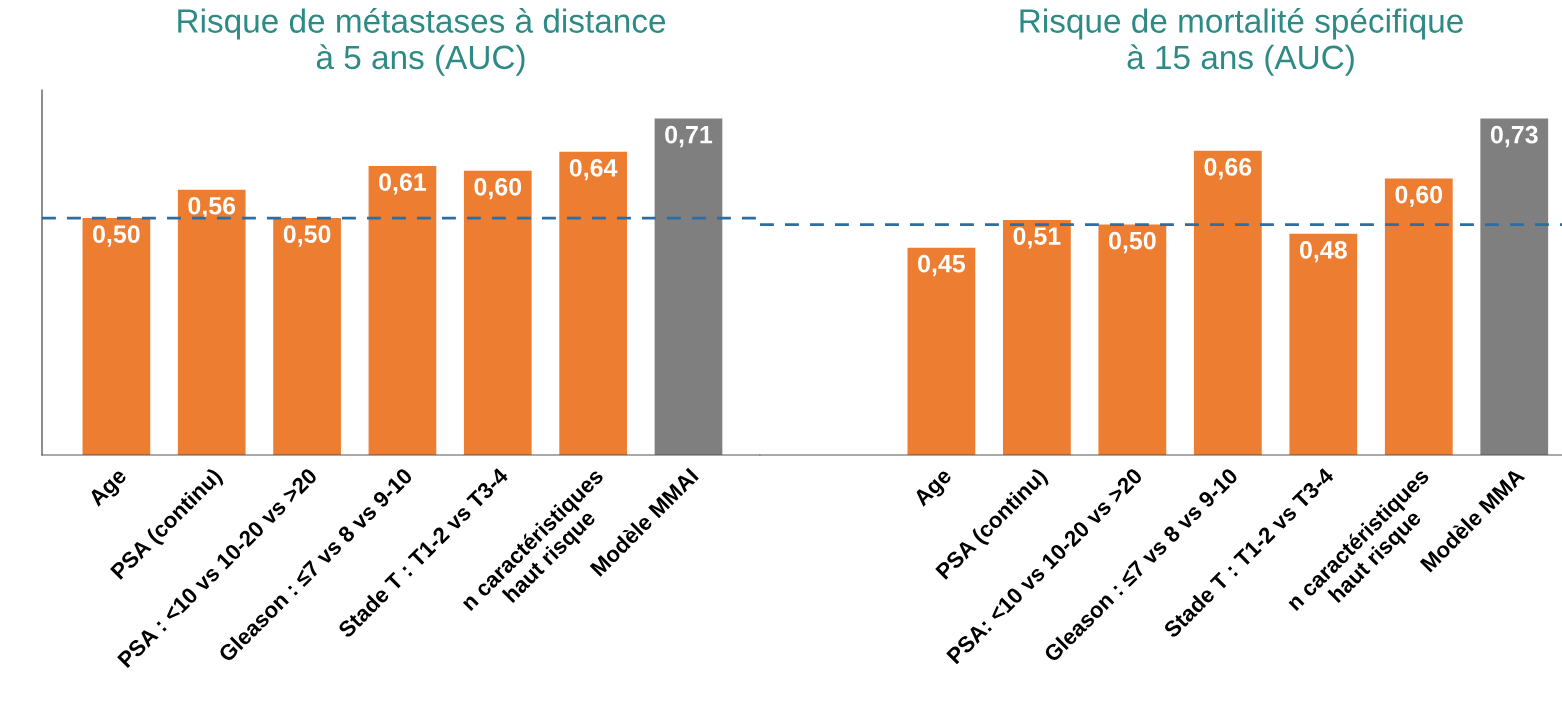  Describe the element at coordinates (593, 169) in the screenshot. I see `data-label: 0,64` at that location.